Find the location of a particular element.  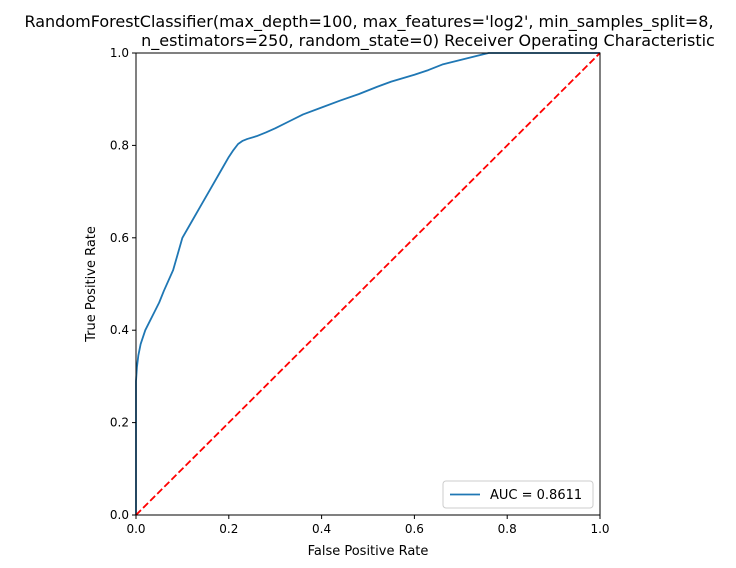

legend-box is located at coordinates (518, 494).